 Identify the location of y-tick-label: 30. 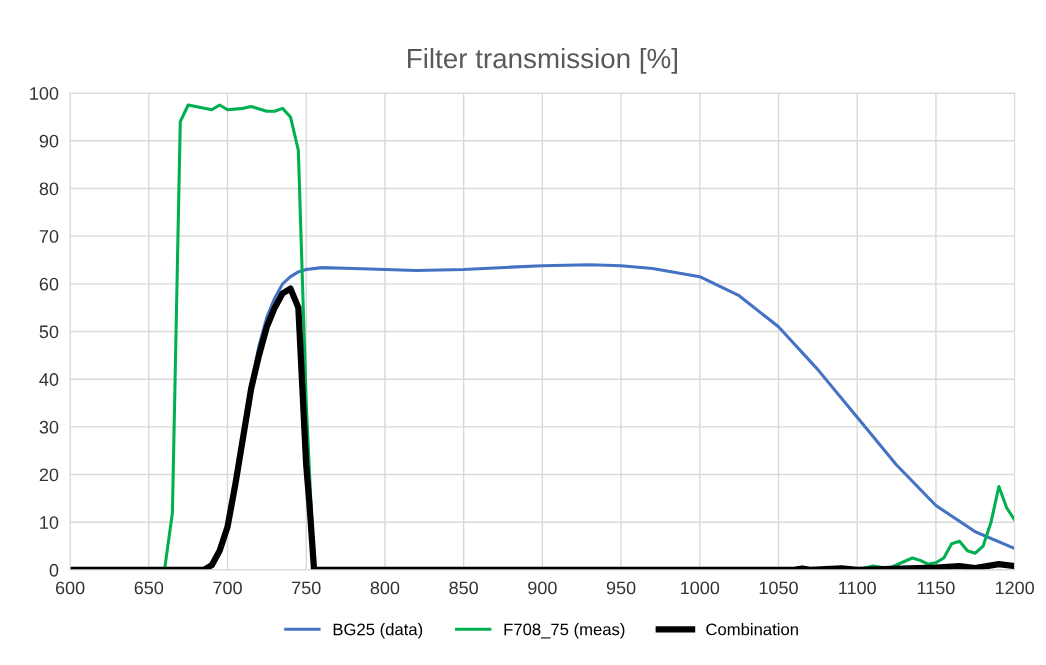
(49, 427).